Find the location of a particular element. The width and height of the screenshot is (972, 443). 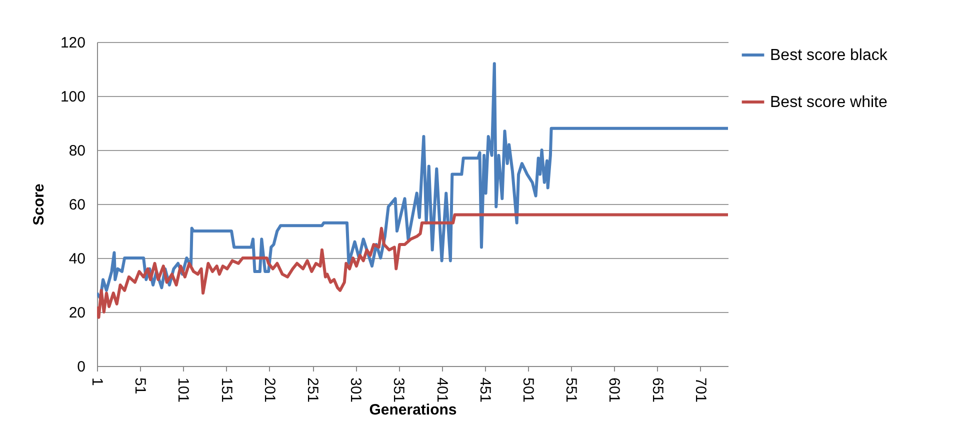

y-tick-label: 0 is located at coordinates (81, 367).